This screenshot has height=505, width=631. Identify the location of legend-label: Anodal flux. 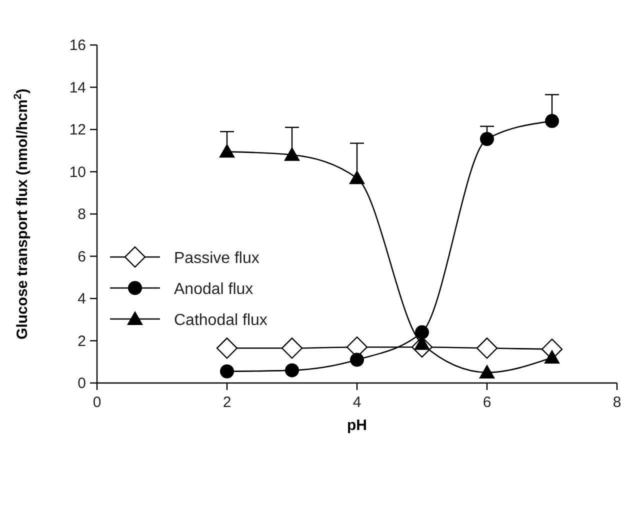
(214, 289).